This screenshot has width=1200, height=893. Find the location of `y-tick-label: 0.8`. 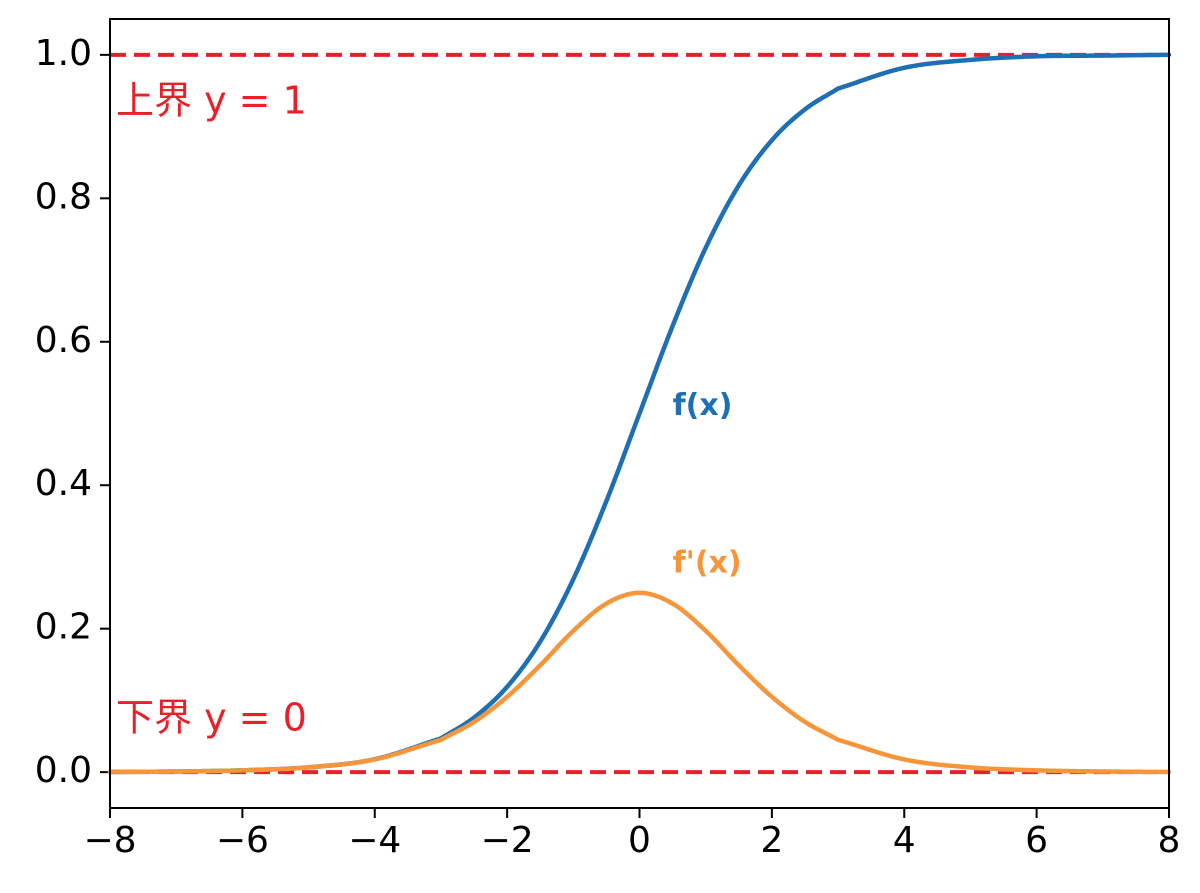

y-tick-label: 0.8 is located at coordinates (63, 196).